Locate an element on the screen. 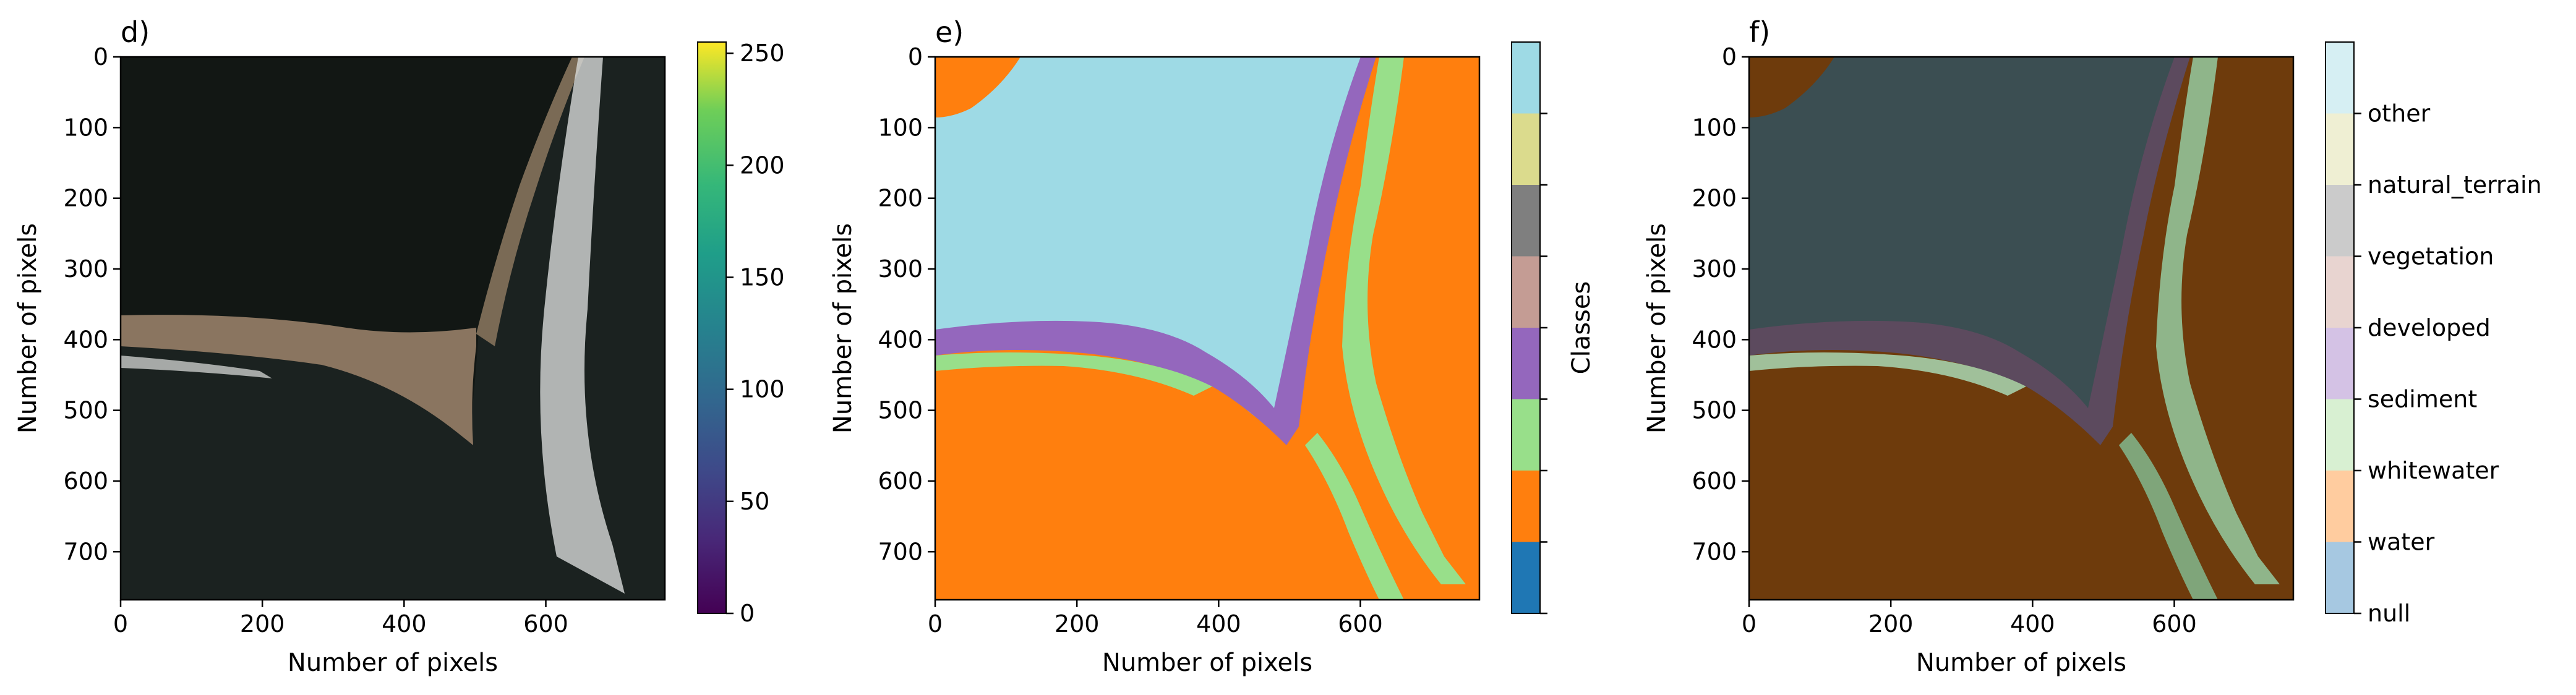  panel-d-ytick-label: 200 is located at coordinates (85, 198).